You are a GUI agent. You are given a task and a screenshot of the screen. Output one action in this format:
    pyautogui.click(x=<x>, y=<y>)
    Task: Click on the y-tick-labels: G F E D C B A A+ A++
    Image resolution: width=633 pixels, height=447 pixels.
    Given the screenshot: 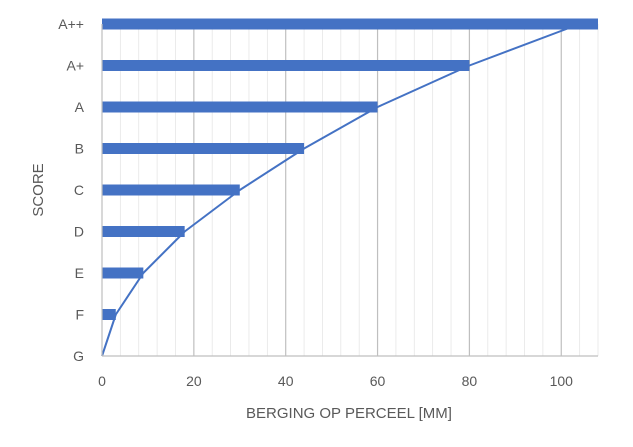 What is the action you would take?
    pyautogui.click(x=71, y=190)
    